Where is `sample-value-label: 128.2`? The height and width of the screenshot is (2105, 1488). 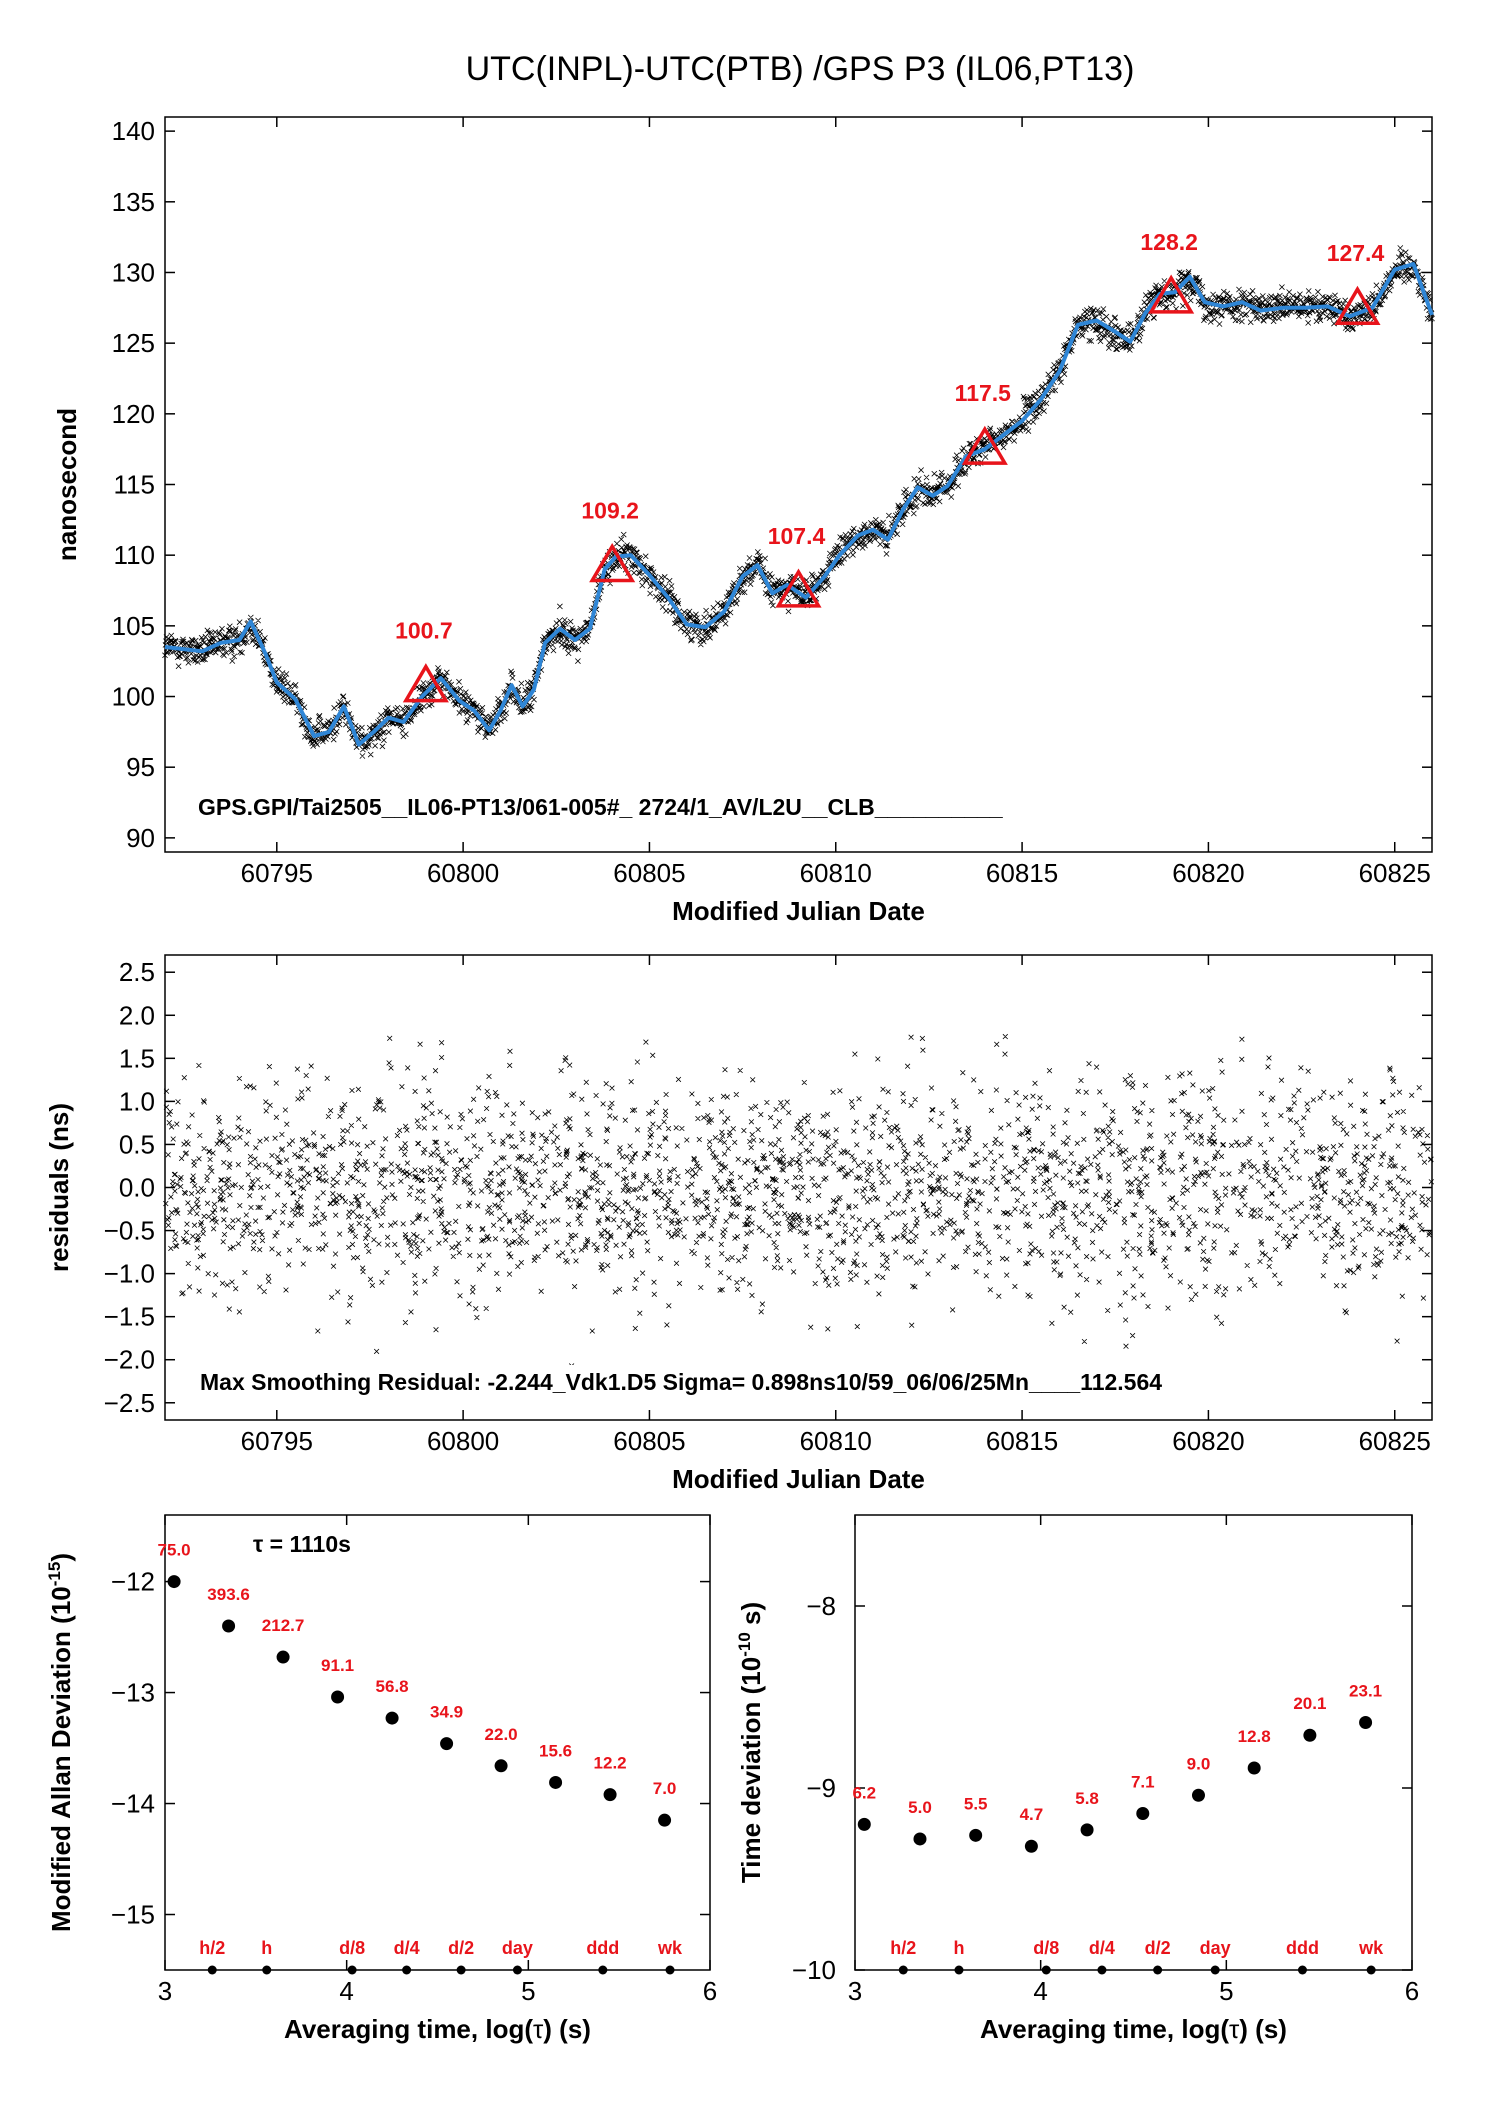 sample-value-label: 128.2 is located at coordinates (1169, 242).